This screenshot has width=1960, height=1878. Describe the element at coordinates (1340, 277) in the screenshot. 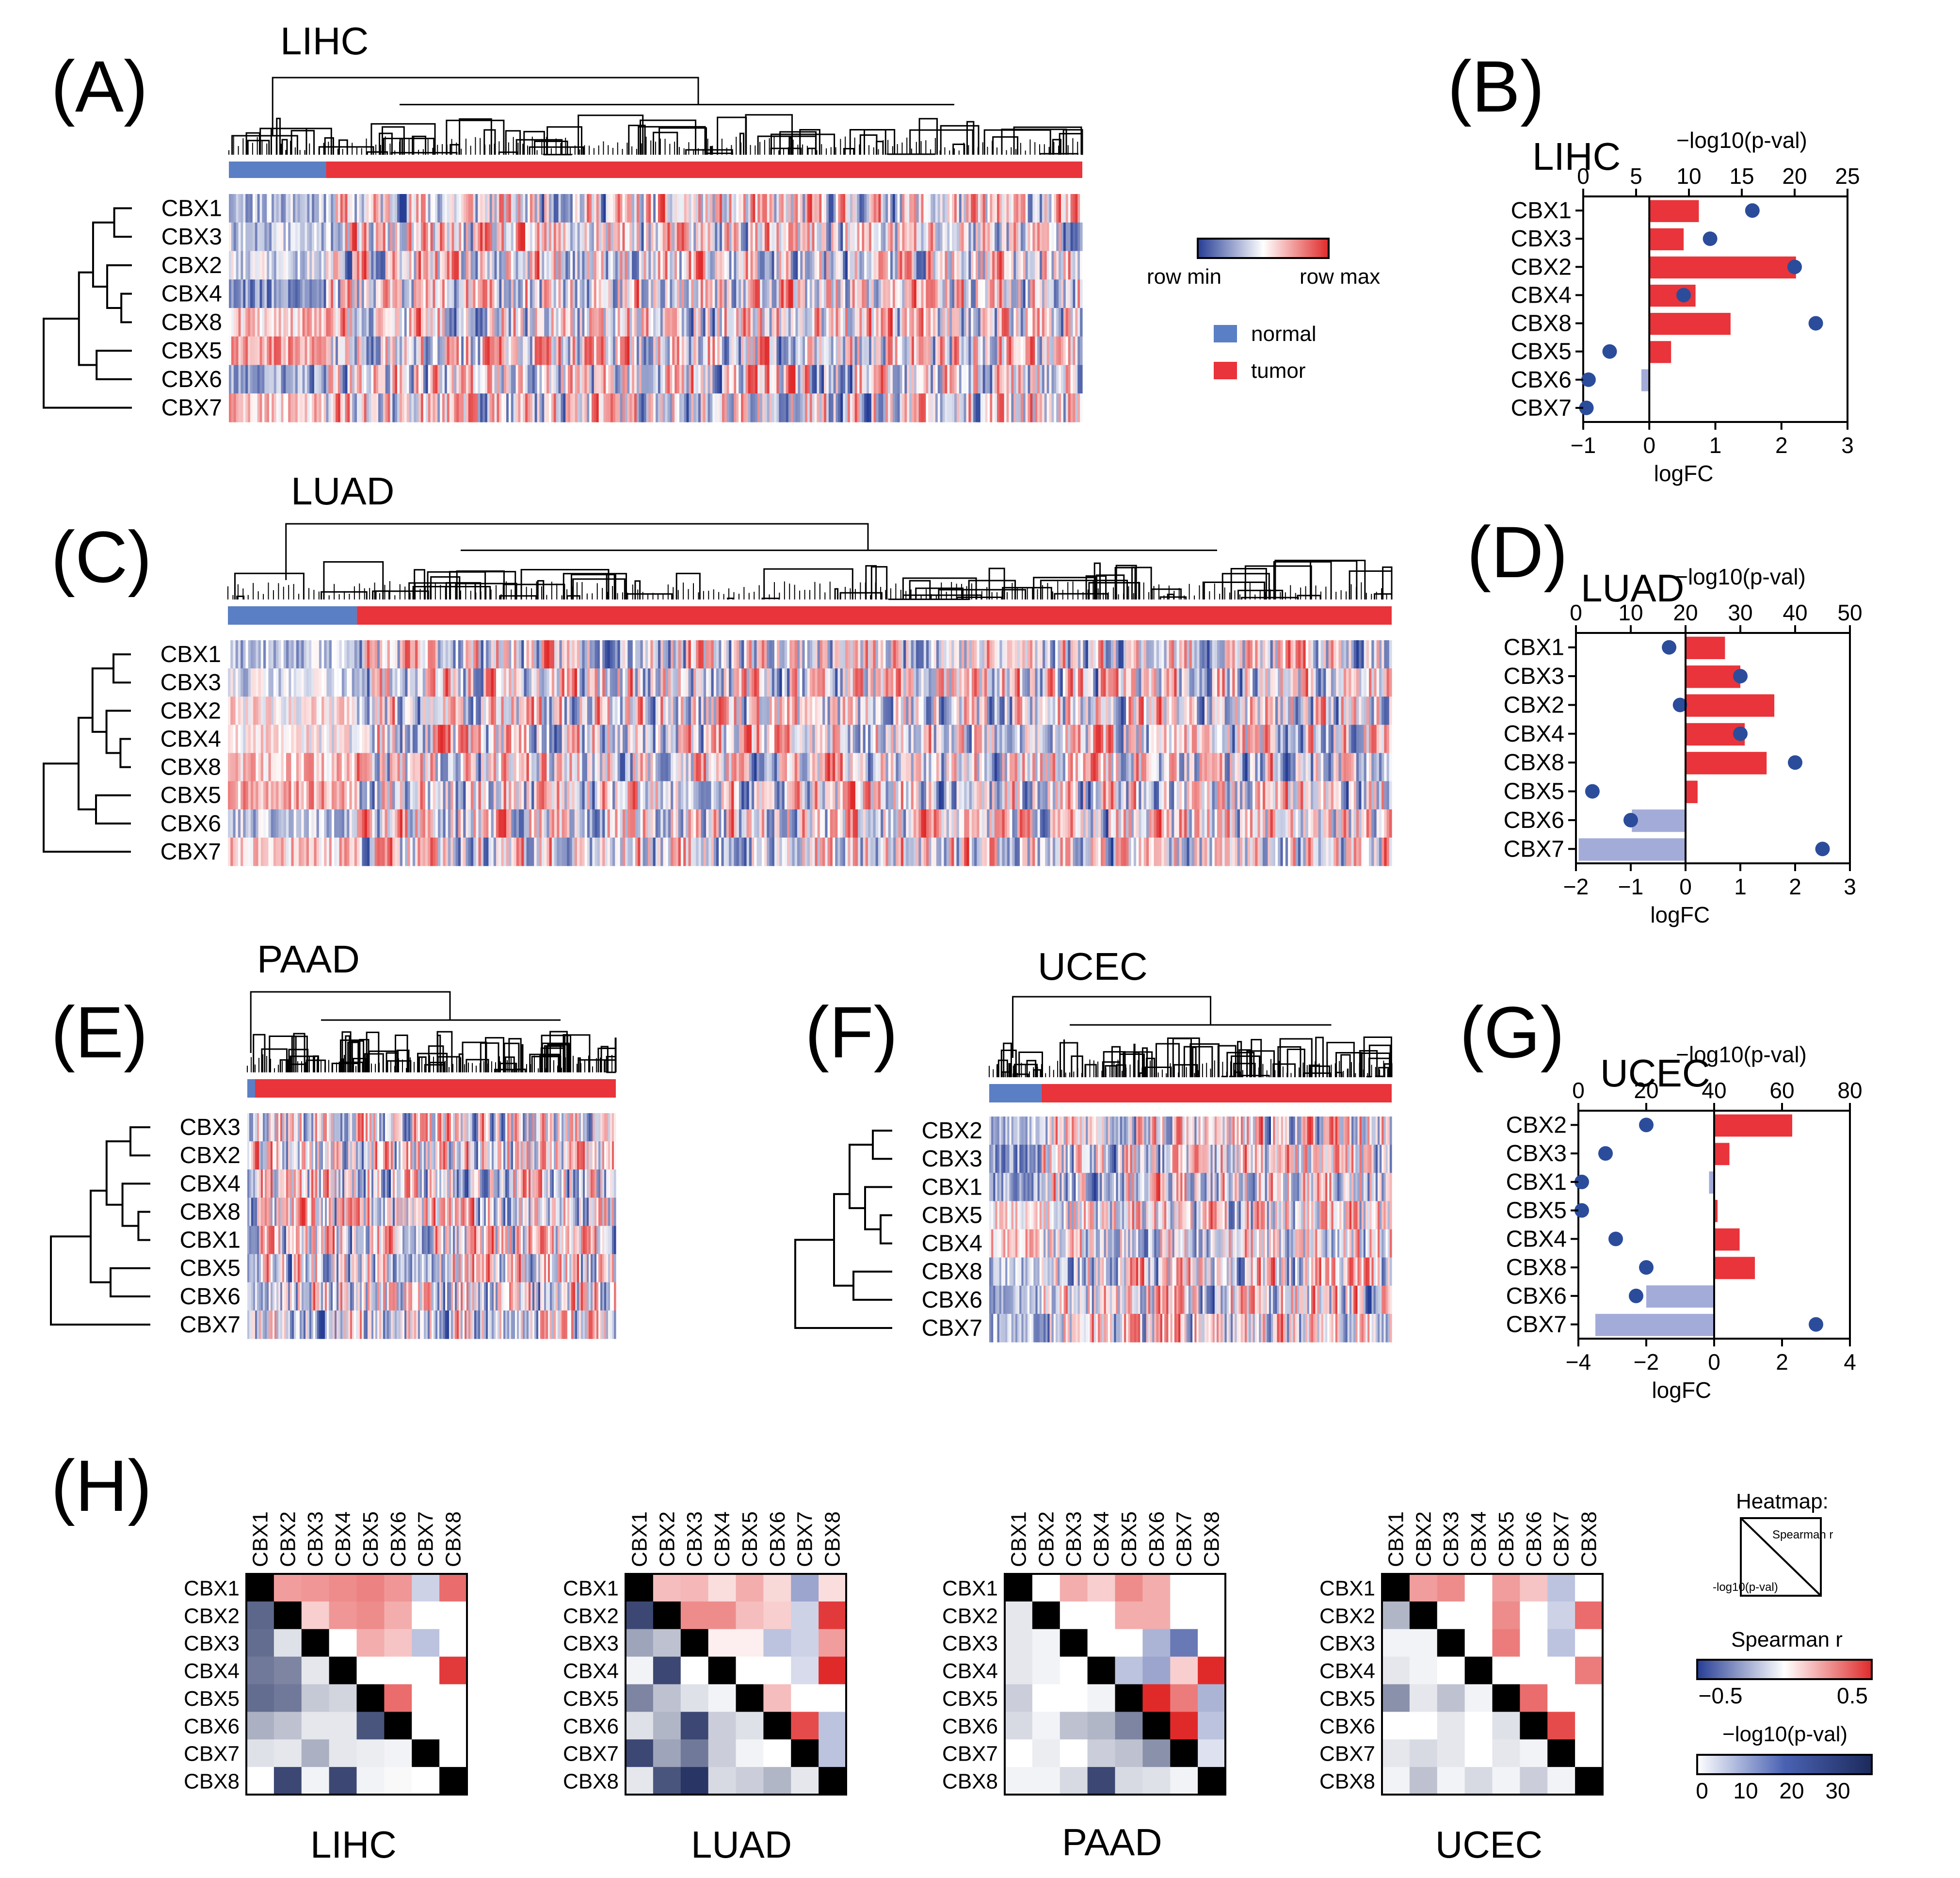

I see `row-max-label: row max` at that location.